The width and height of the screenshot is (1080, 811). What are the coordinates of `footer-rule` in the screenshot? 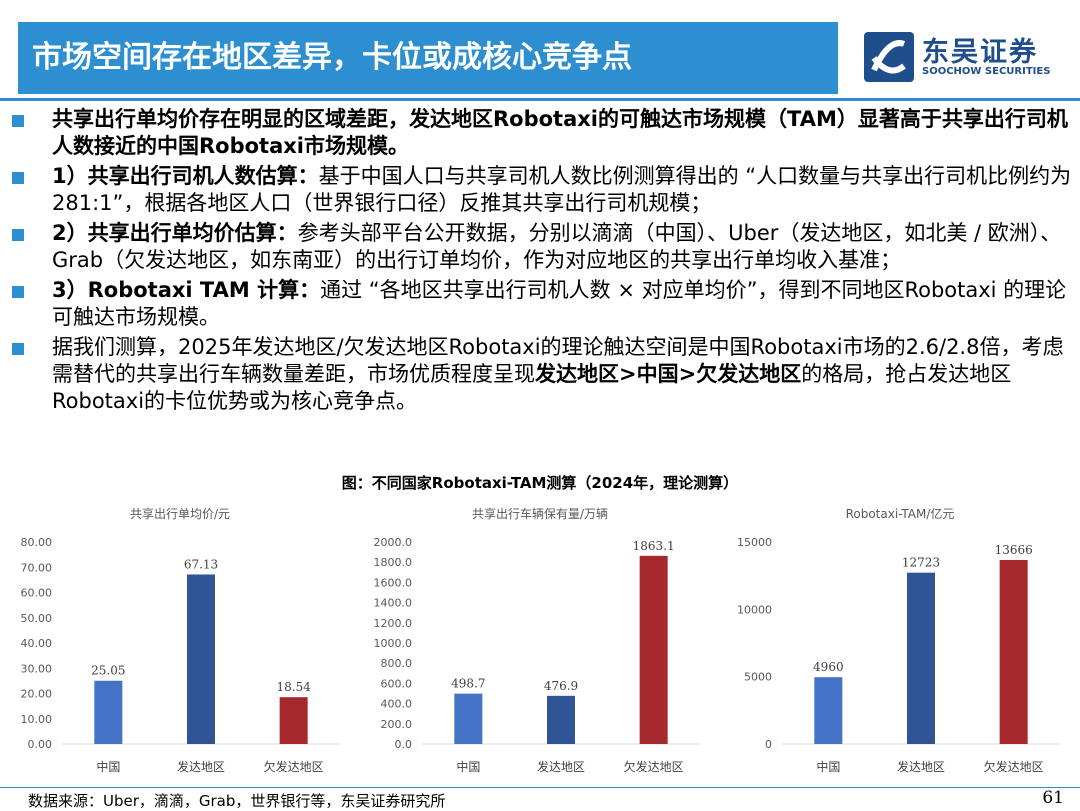 It's located at (540, 787).